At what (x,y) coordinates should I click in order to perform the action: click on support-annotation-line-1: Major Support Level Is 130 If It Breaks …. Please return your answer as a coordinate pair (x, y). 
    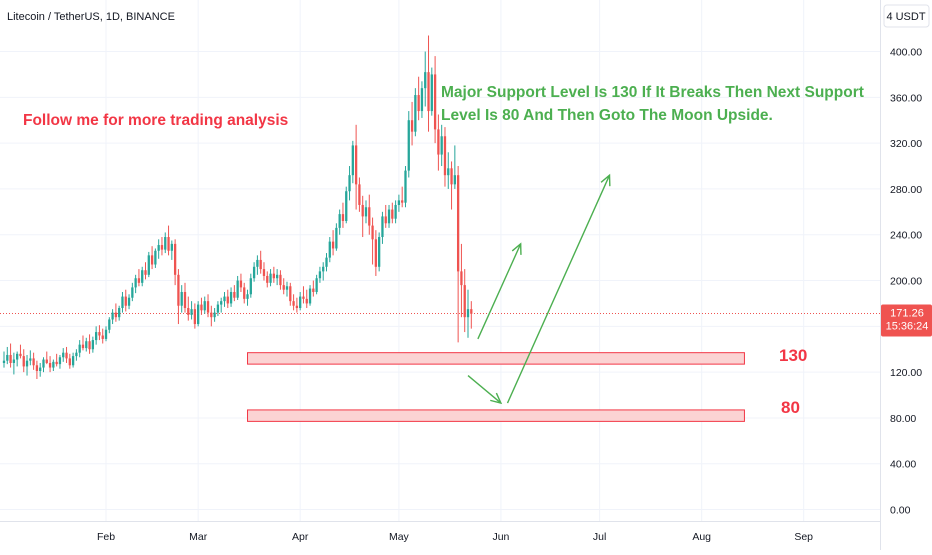
    Looking at the image, I should click on (652, 92).